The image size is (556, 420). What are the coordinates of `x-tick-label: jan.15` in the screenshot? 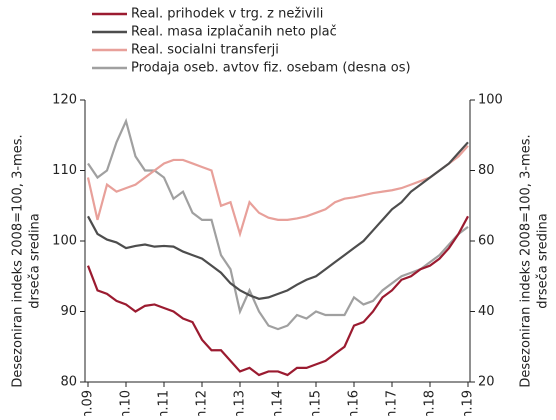 It's located at (316, 403).